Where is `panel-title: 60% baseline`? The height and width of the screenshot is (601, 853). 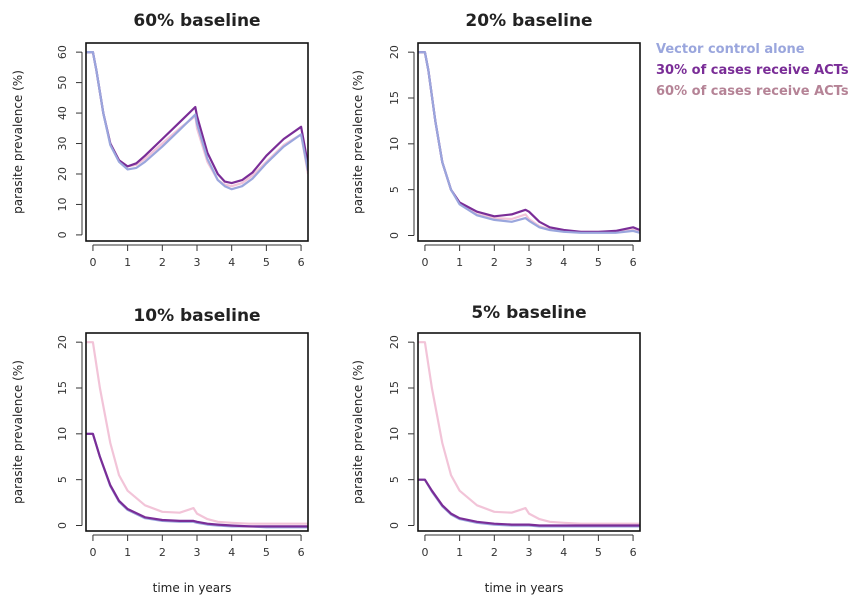 panel-title: 60% baseline is located at coordinates (196, 21).